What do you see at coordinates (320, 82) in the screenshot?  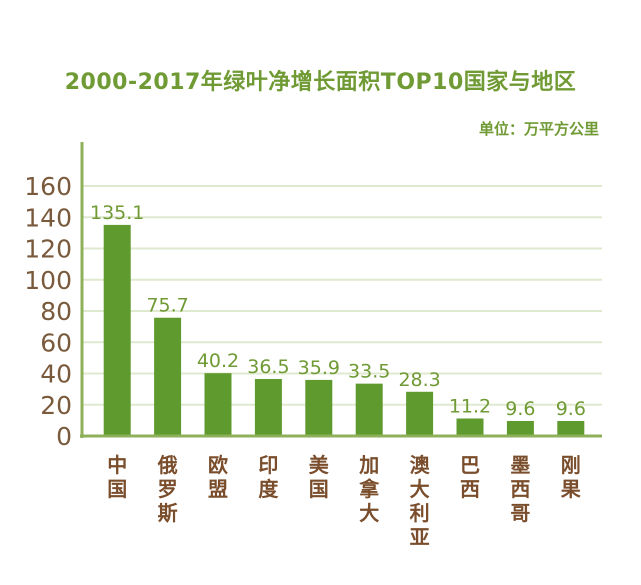 I see `chart-title: 2000-2017年绿叶净增长面积TOP10国家与地区` at bounding box center [320, 82].